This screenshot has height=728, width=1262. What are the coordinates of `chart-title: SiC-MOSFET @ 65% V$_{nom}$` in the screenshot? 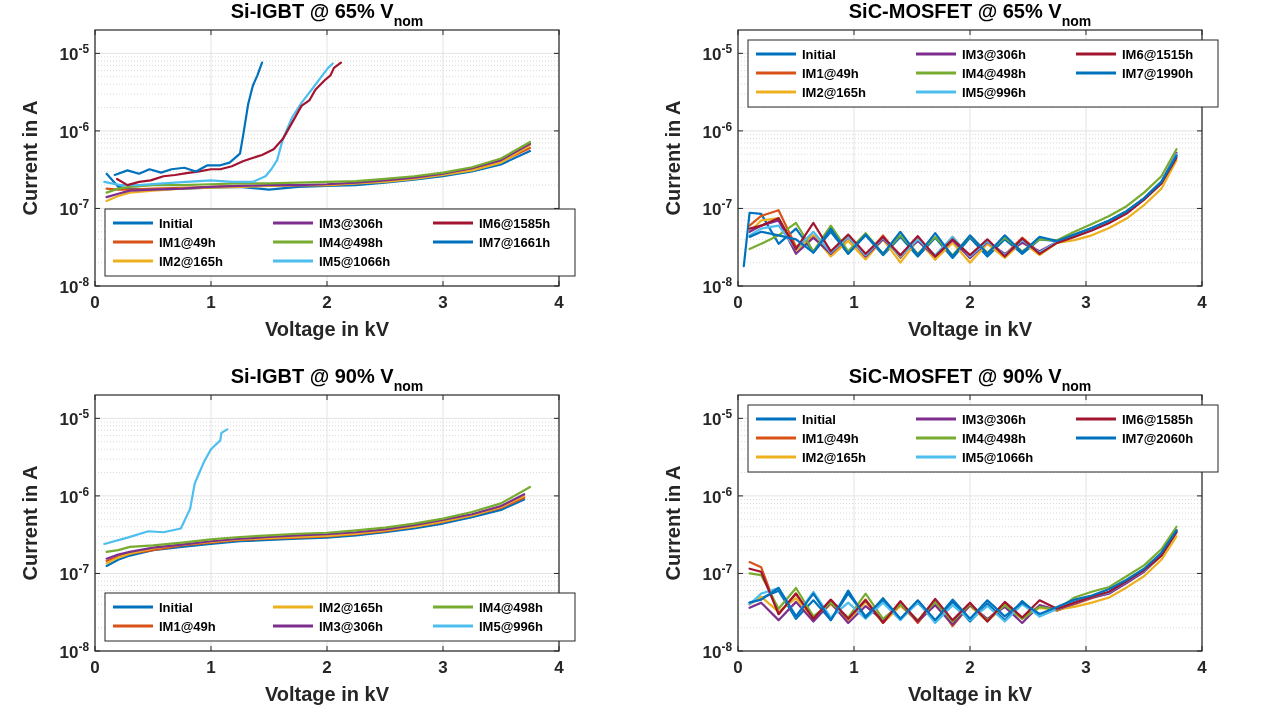 It's located at (970, 14).